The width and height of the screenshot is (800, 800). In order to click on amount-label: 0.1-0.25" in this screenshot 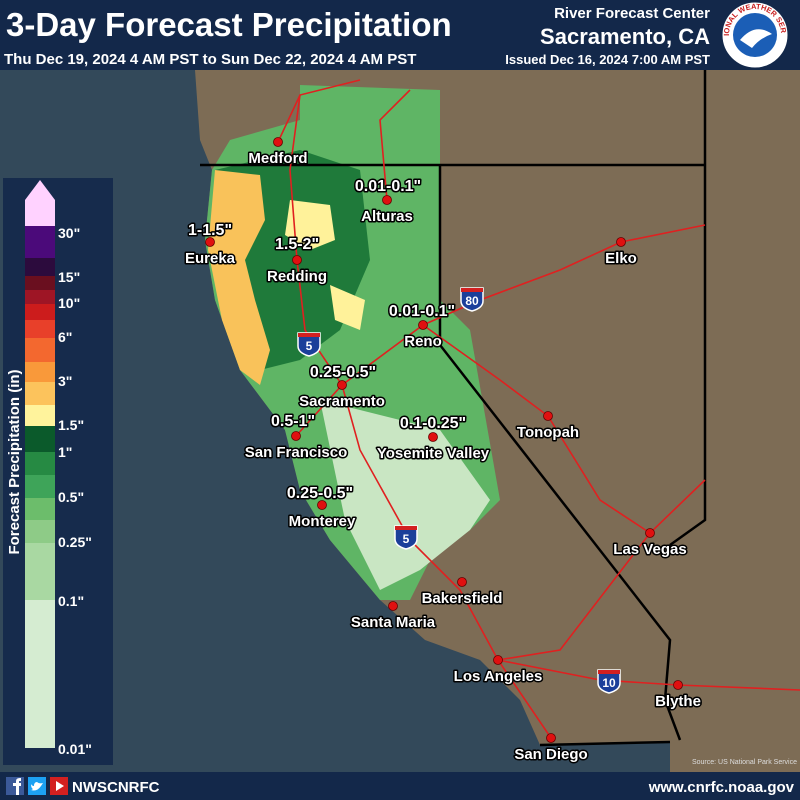, I will do `click(433, 423)`.